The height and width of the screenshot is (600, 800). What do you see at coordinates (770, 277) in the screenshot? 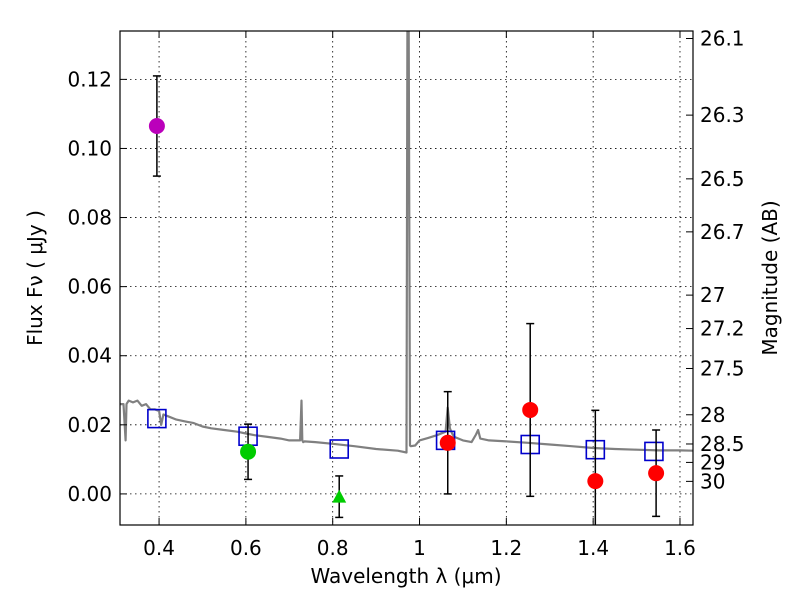
I see `y-axis-right-title: Magnitude (AB)` at bounding box center [770, 277].